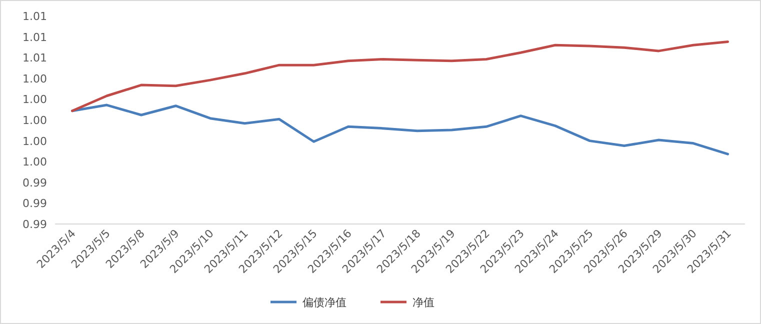 This screenshot has height=324, width=761. What do you see at coordinates (423, 302) in the screenshot?
I see `legend-label: 净值` at bounding box center [423, 302].